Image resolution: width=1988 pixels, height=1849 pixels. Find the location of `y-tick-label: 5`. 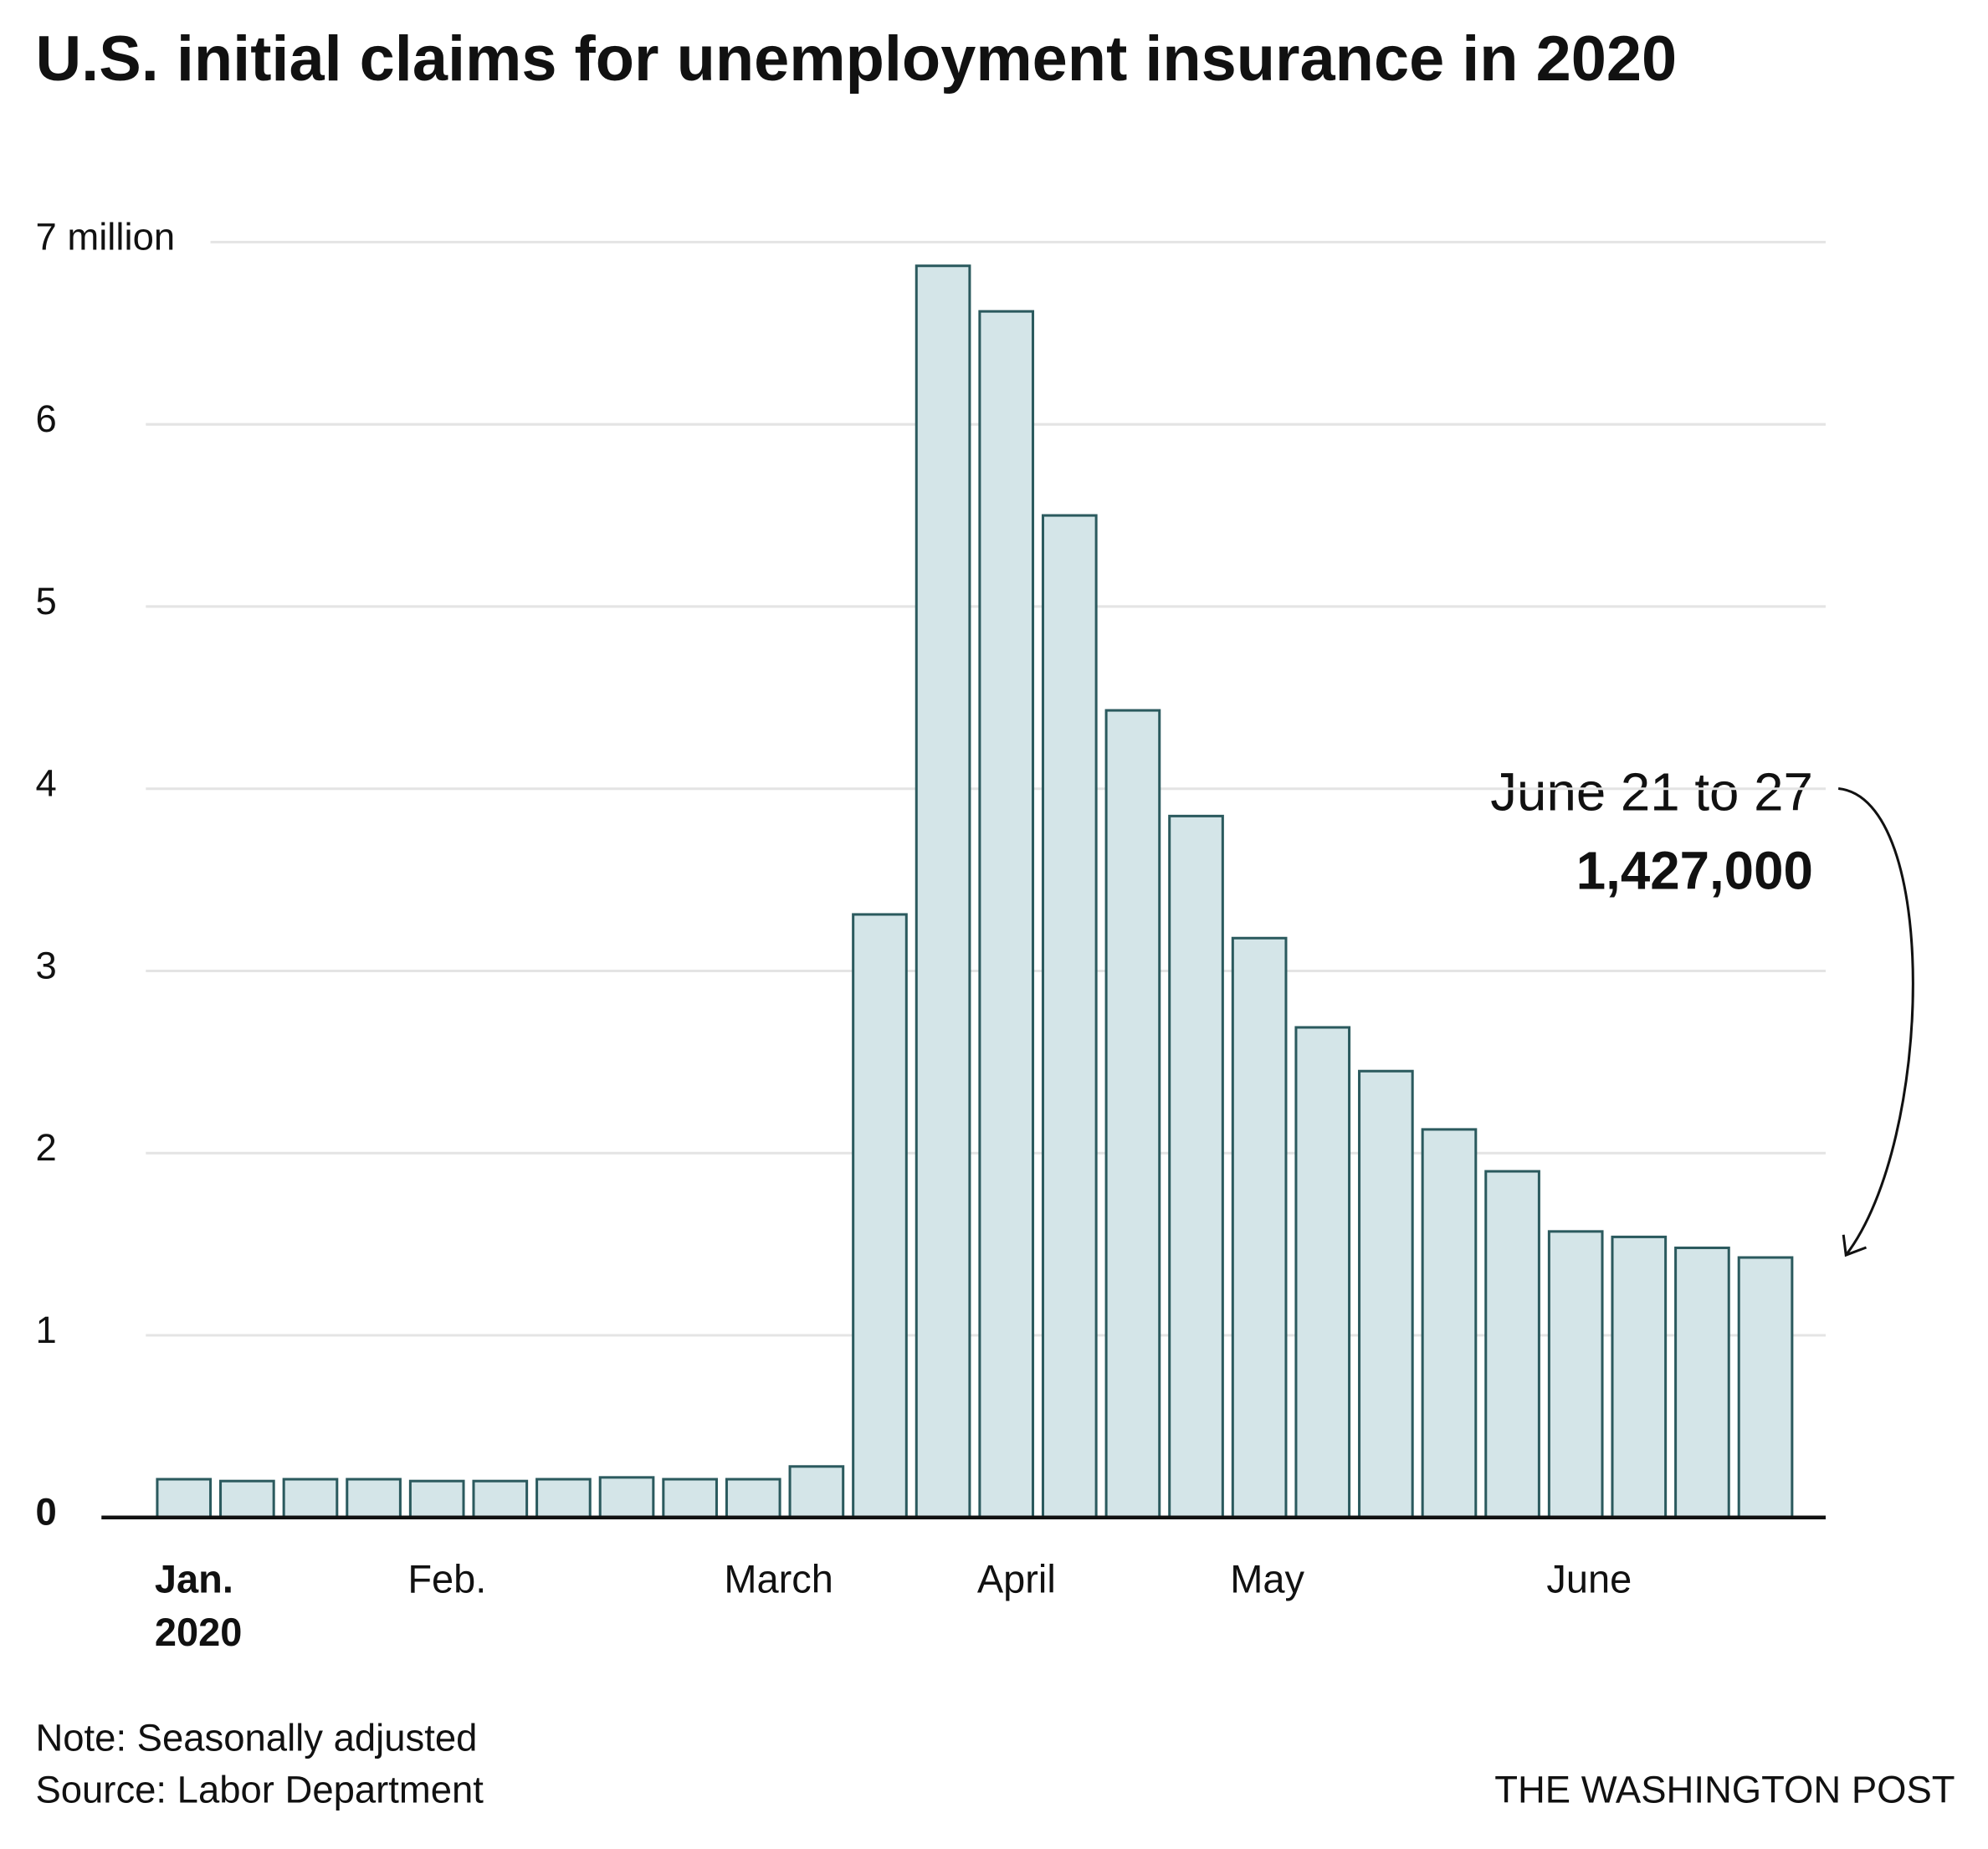

y-tick-label: 5 is located at coordinates (45, 601).